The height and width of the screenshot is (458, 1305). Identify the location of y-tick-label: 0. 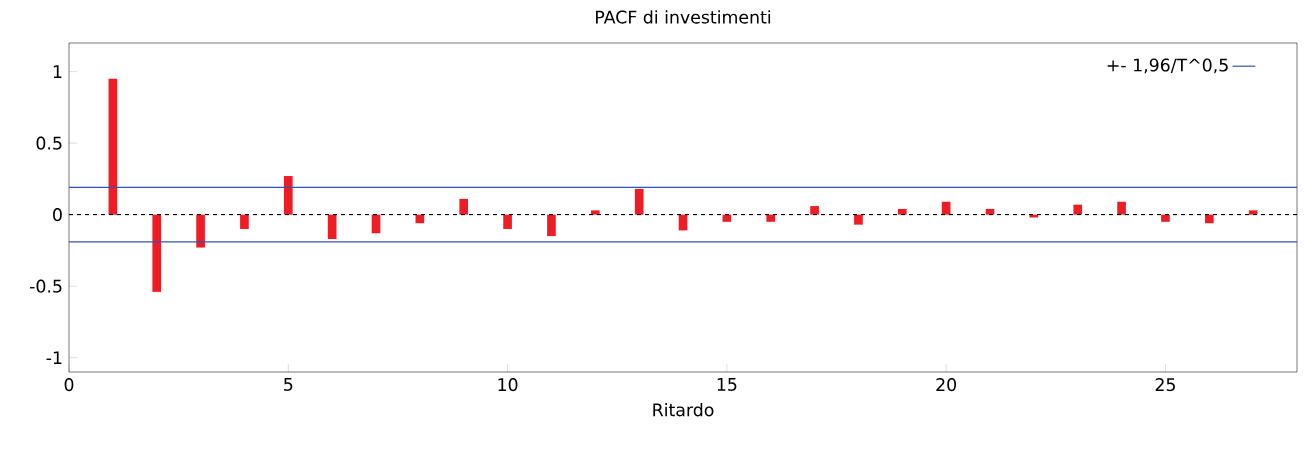
(57, 215).